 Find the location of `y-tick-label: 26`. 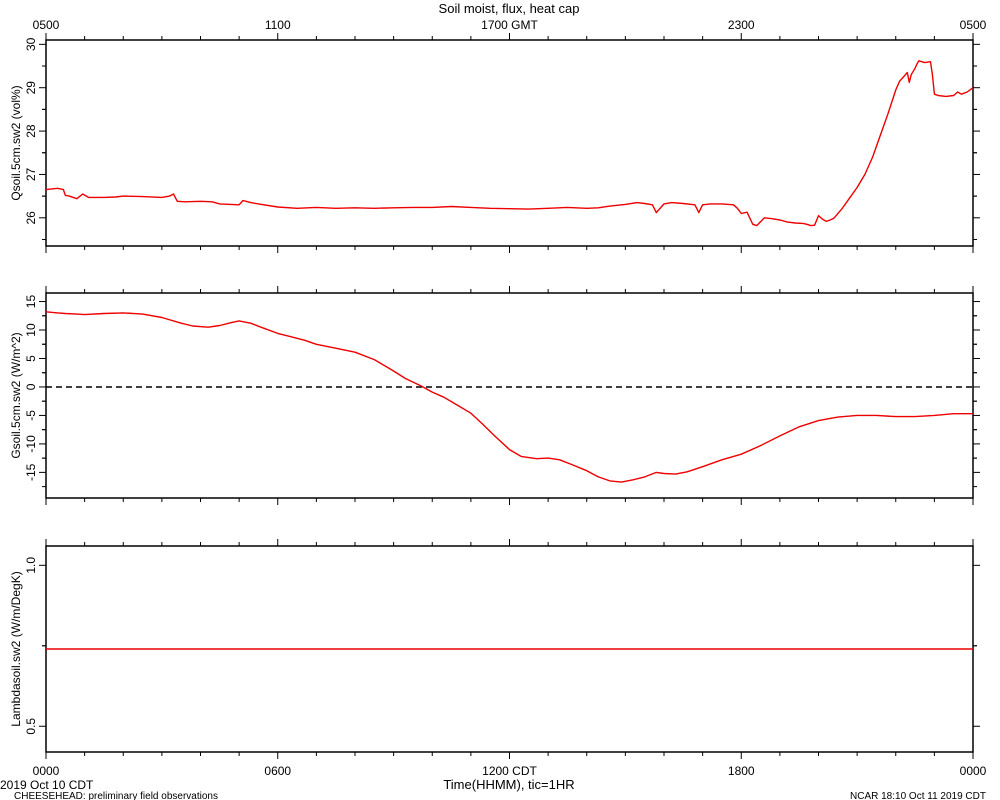

y-tick-label: 26 is located at coordinates (31, 218).